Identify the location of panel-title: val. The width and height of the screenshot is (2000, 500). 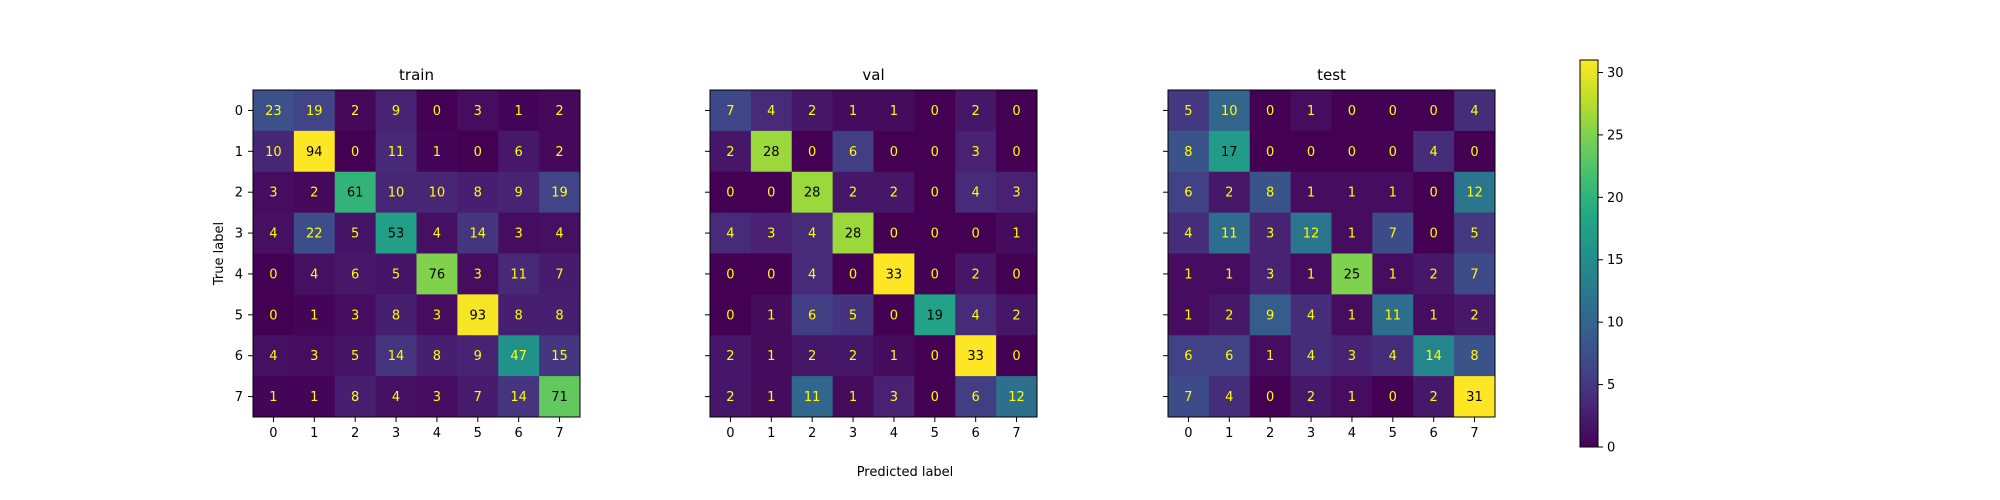
(873, 75).